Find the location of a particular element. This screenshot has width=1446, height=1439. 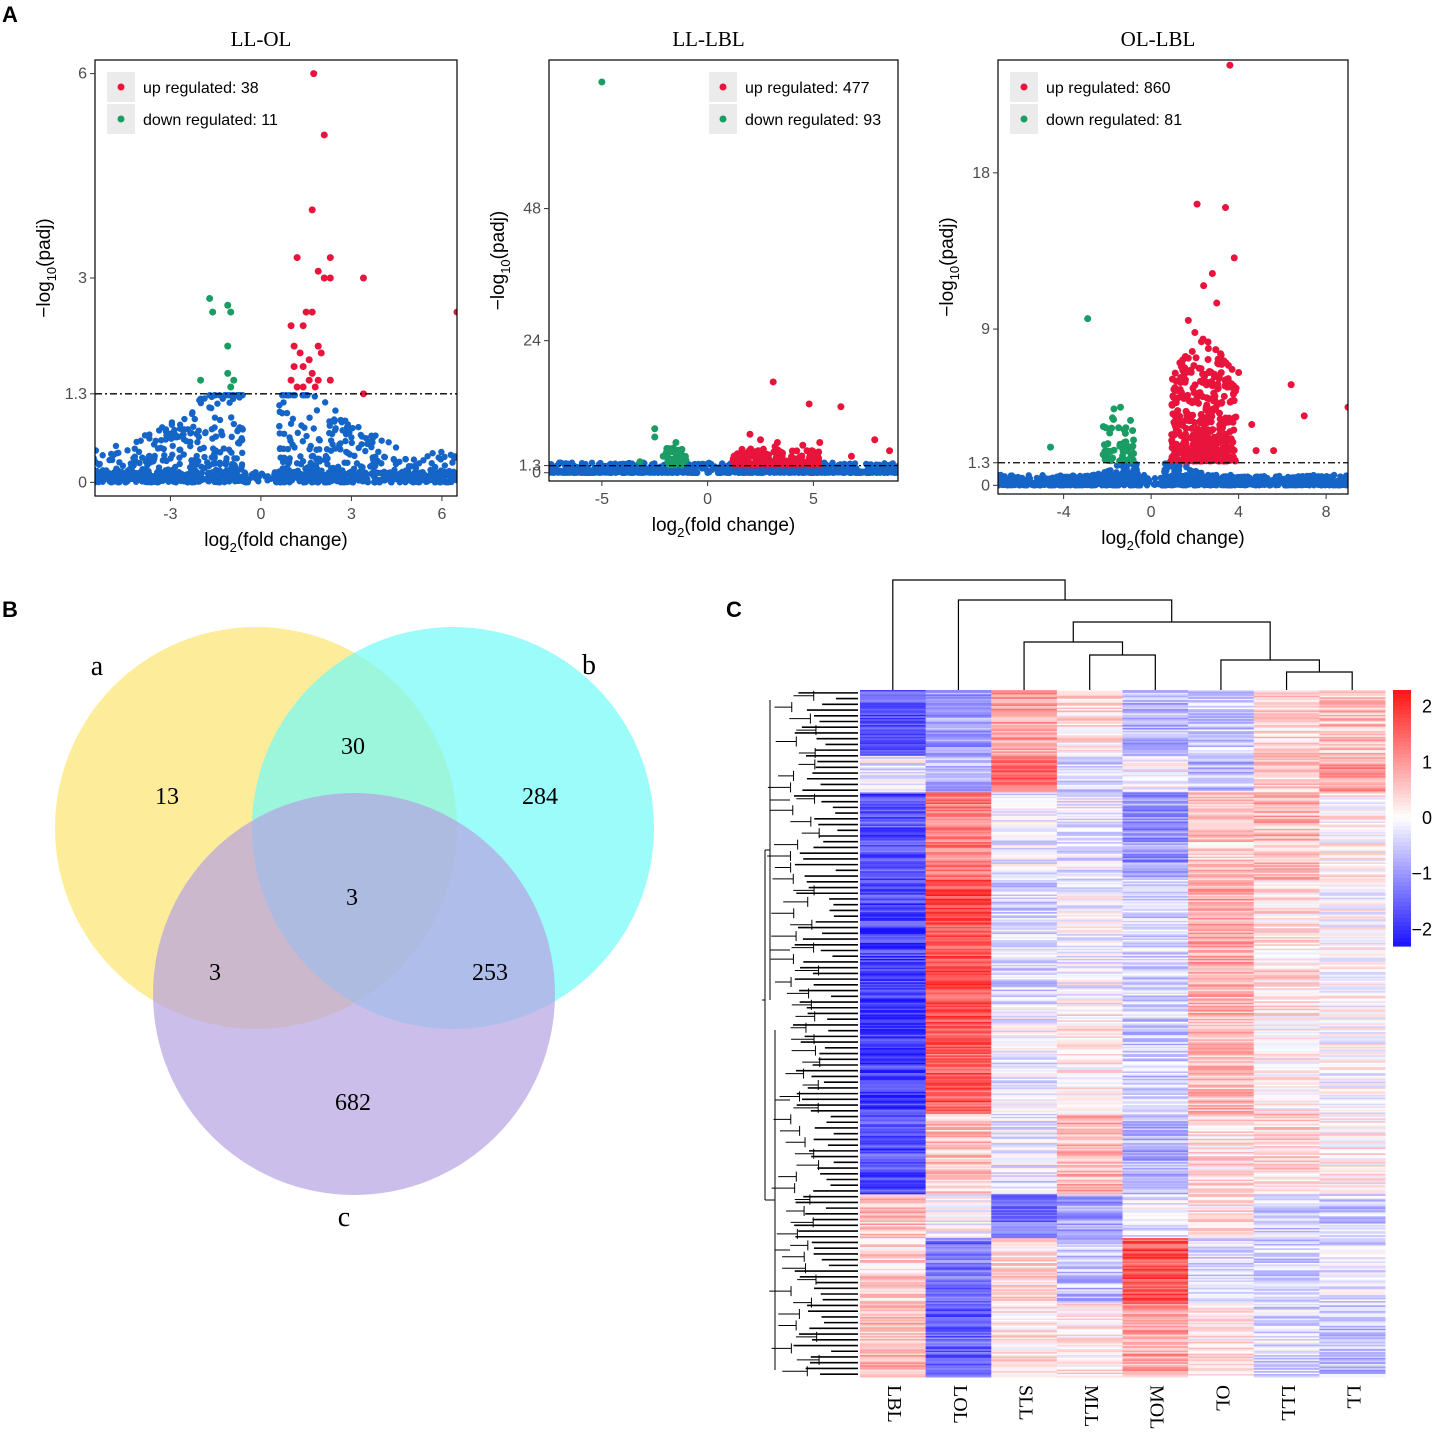

y-tick-label: 0 is located at coordinates (82, 482).